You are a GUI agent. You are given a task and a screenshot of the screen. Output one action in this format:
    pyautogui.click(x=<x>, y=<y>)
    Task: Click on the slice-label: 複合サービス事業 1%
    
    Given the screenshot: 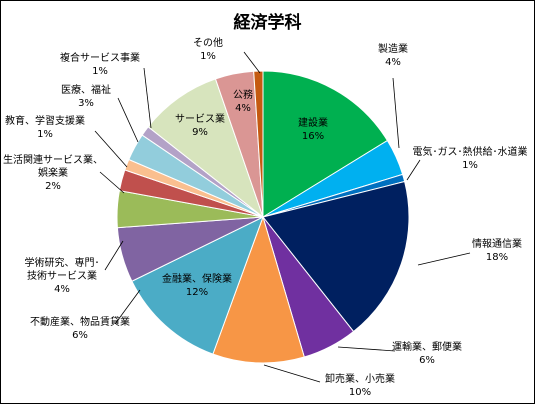 What is the action you would take?
    pyautogui.click(x=100, y=64)
    